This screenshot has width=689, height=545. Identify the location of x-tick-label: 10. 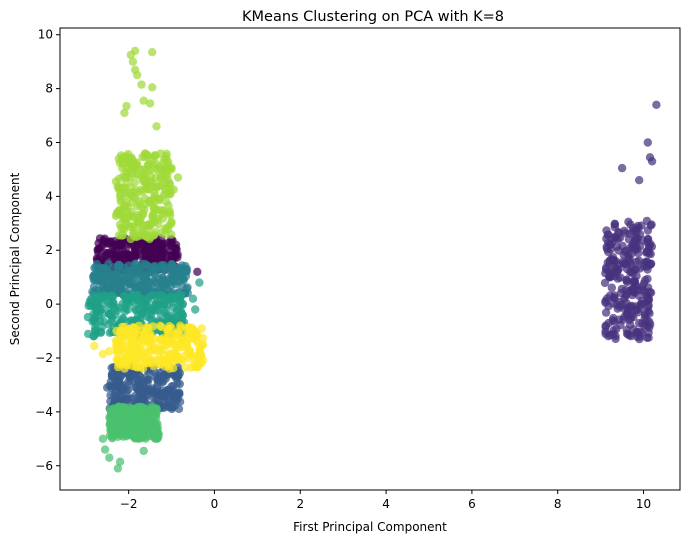
(643, 504).